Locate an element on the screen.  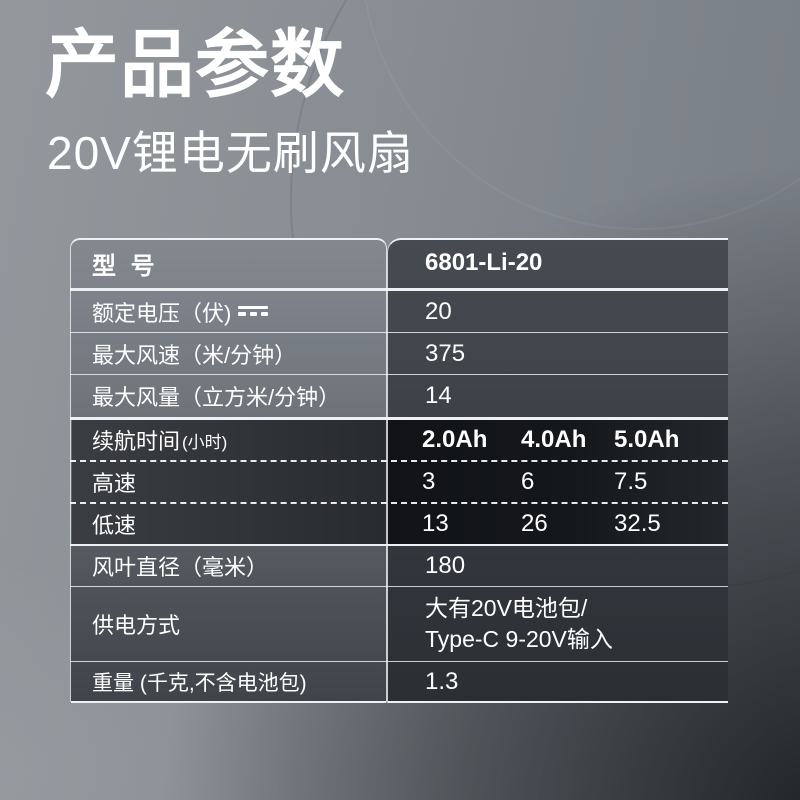
row-model: 型 号 6801-Li-20 is located at coordinates (399, 264).